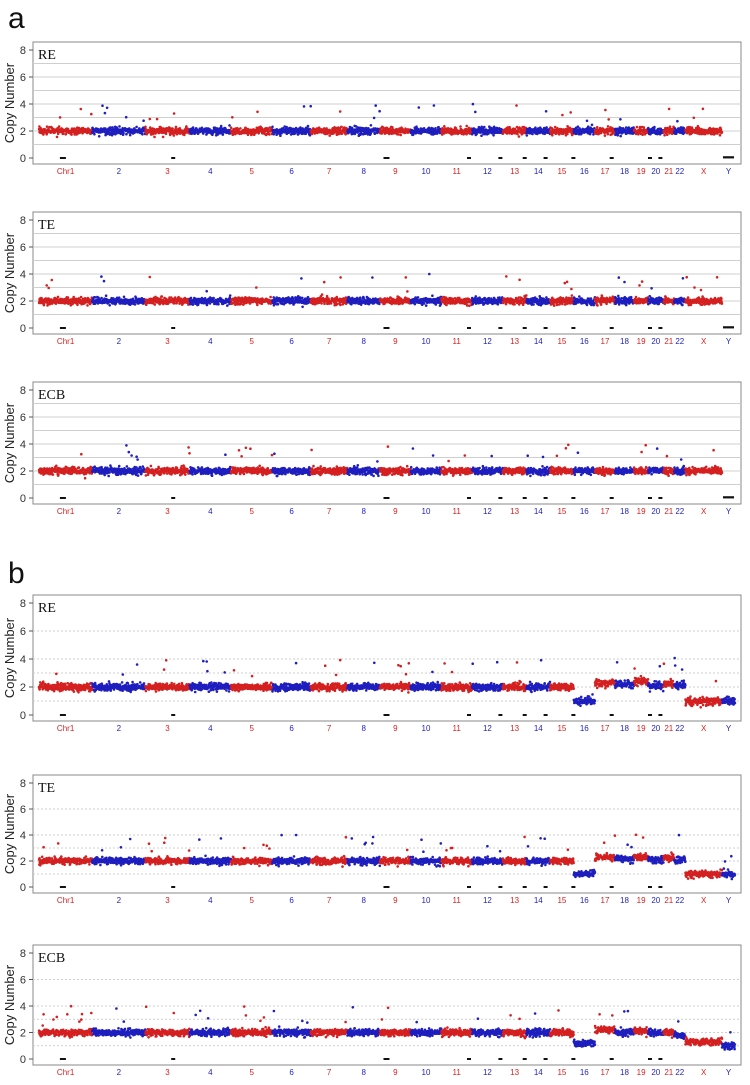 The width and height of the screenshot is (750, 1085). Describe the element at coordinates (23, 275) in the screenshot. I see `y-tick-label: 4` at that location.